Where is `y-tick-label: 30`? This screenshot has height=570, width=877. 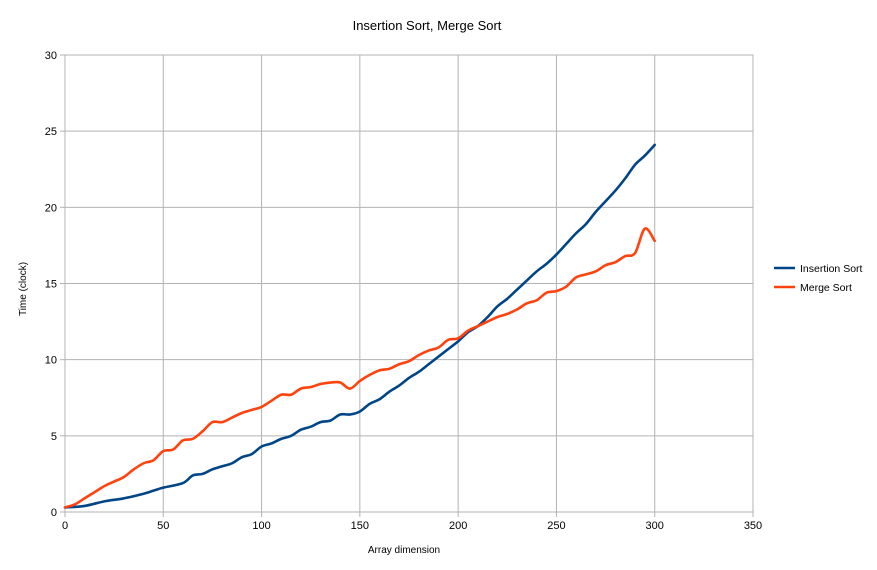
y-tick-label: 30 is located at coordinates (51, 56).